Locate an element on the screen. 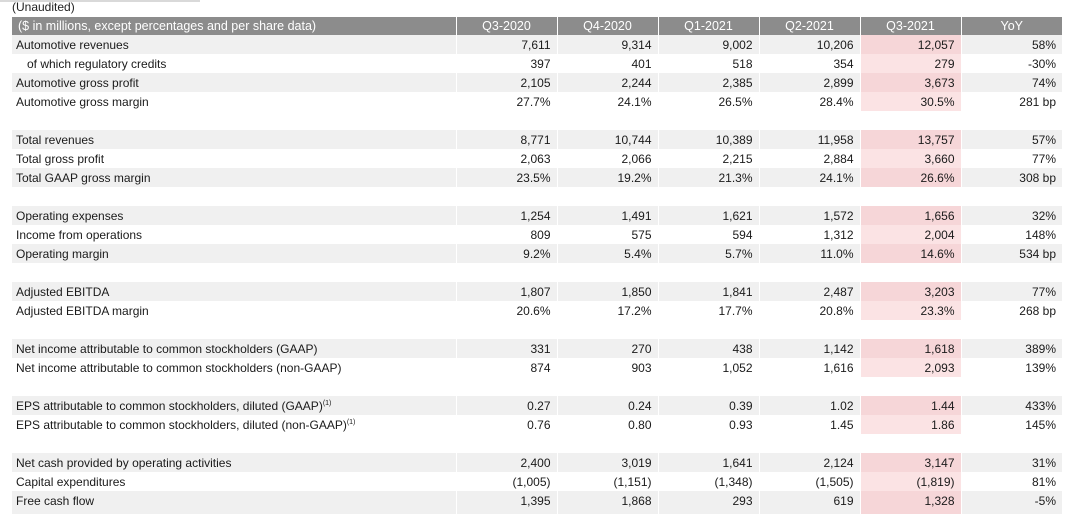 This screenshot has height=516, width=1080. cell-value: 20.8% is located at coordinates (810, 310).